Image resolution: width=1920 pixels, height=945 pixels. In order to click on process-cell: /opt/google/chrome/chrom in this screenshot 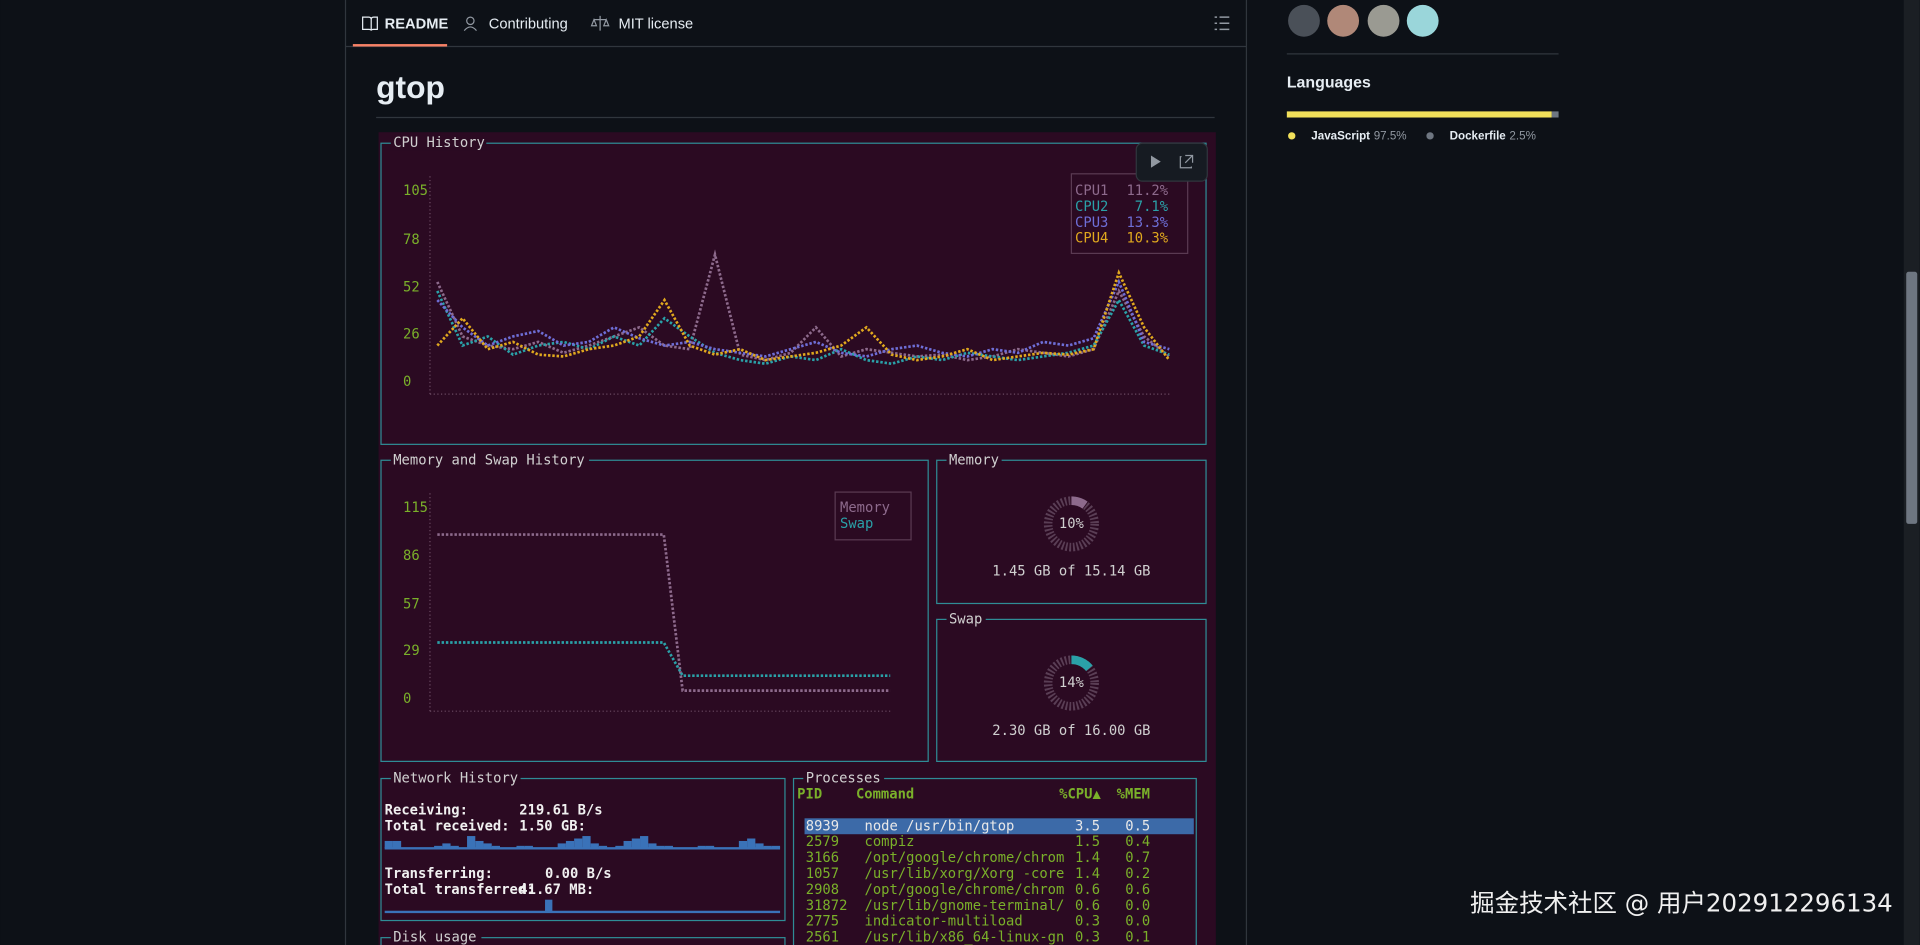, I will do `click(965, 858)`.